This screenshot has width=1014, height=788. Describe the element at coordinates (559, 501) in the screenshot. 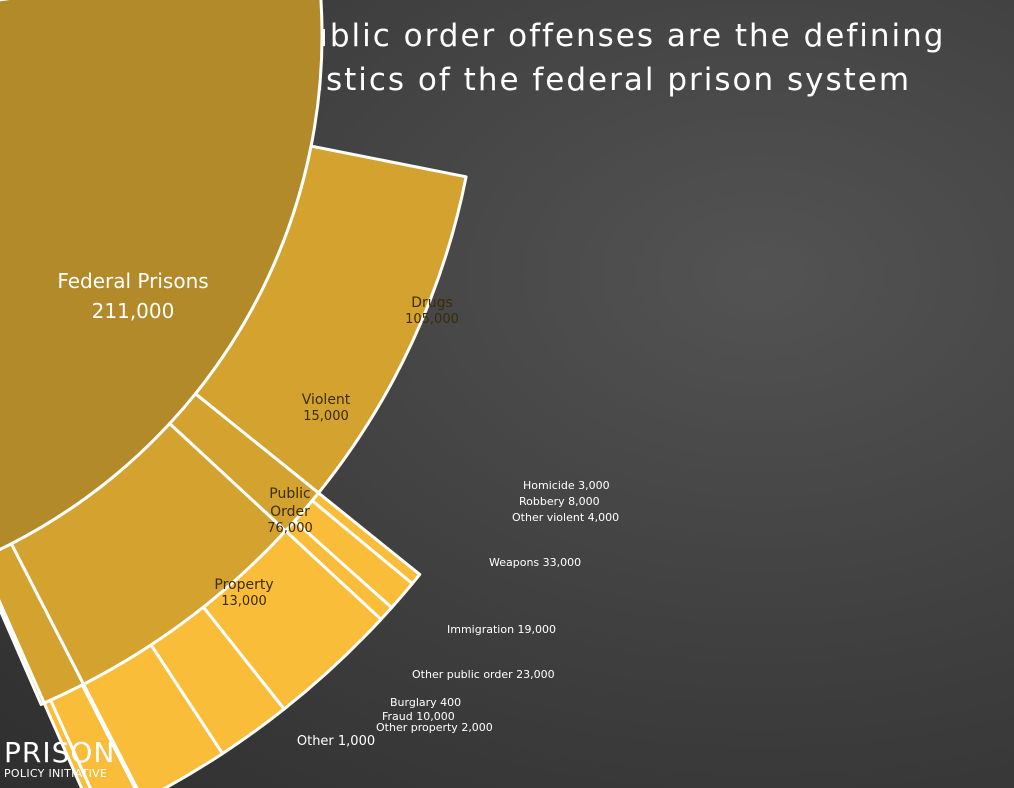

I see `label-robbery: Robbery 8,000` at that location.